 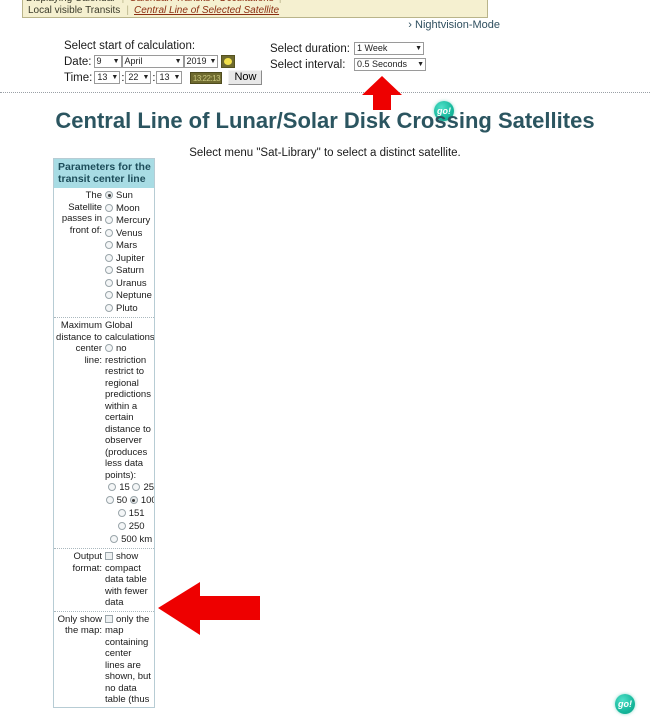 I want to click on date-day-select: 9 ▼, so click(x=107, y=61).